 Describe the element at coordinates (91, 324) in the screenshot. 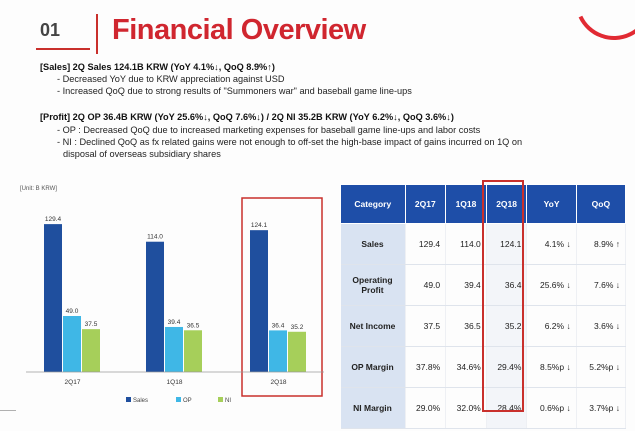

I see `data-label: 37.5` at that location.